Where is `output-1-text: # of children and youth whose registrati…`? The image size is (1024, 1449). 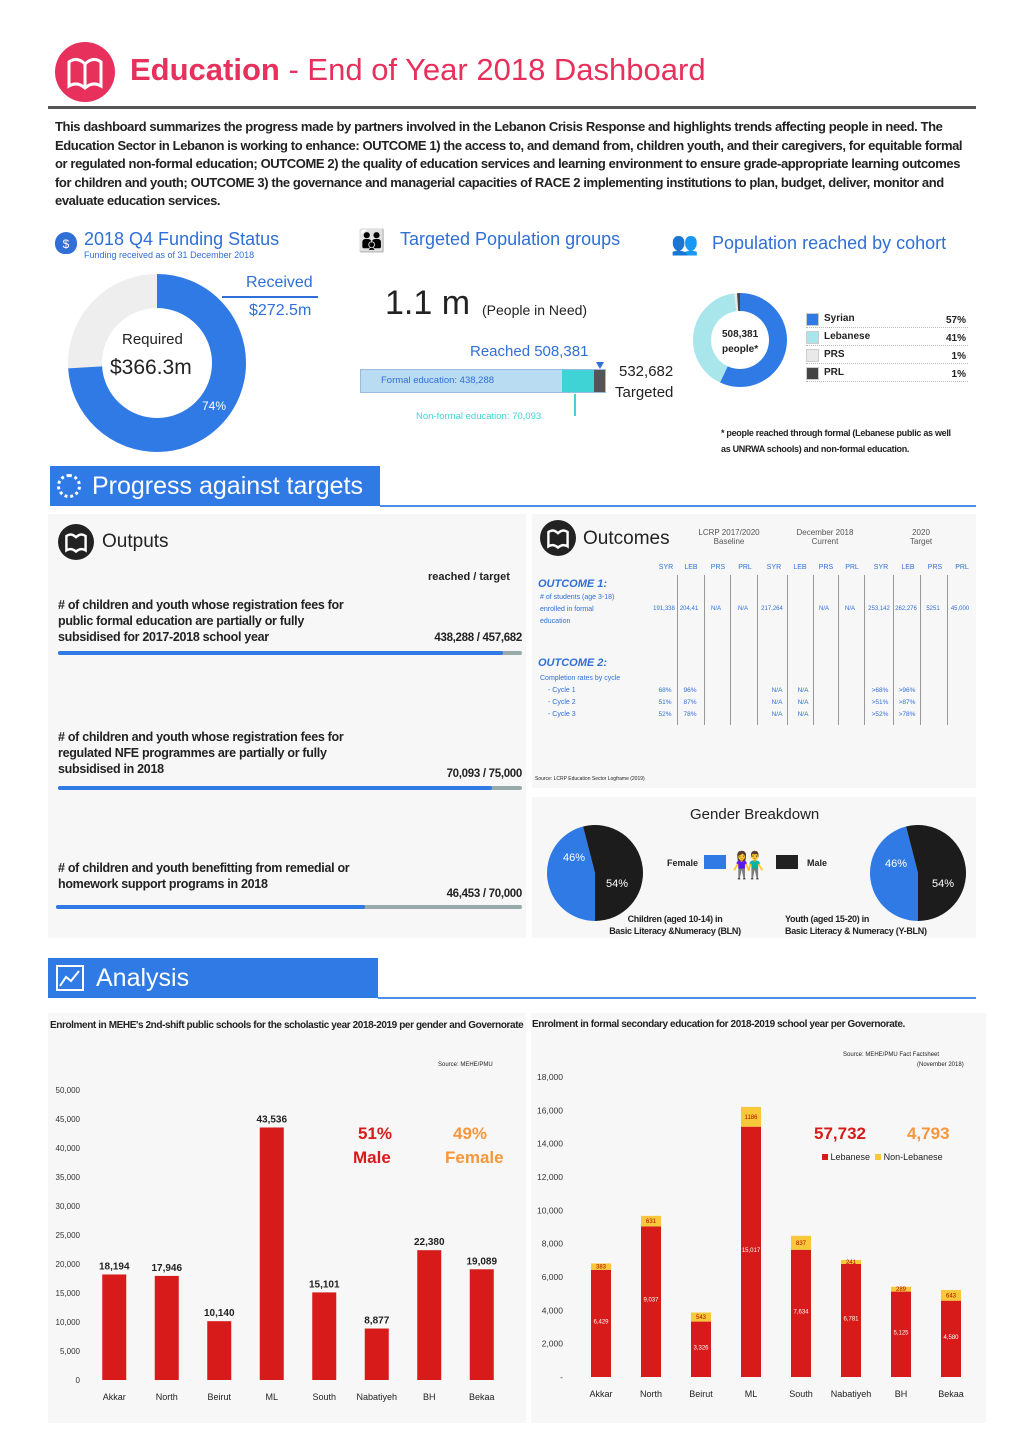
output-1-text: # of children and youth whose registrati… is located at coordinates (201, 621).